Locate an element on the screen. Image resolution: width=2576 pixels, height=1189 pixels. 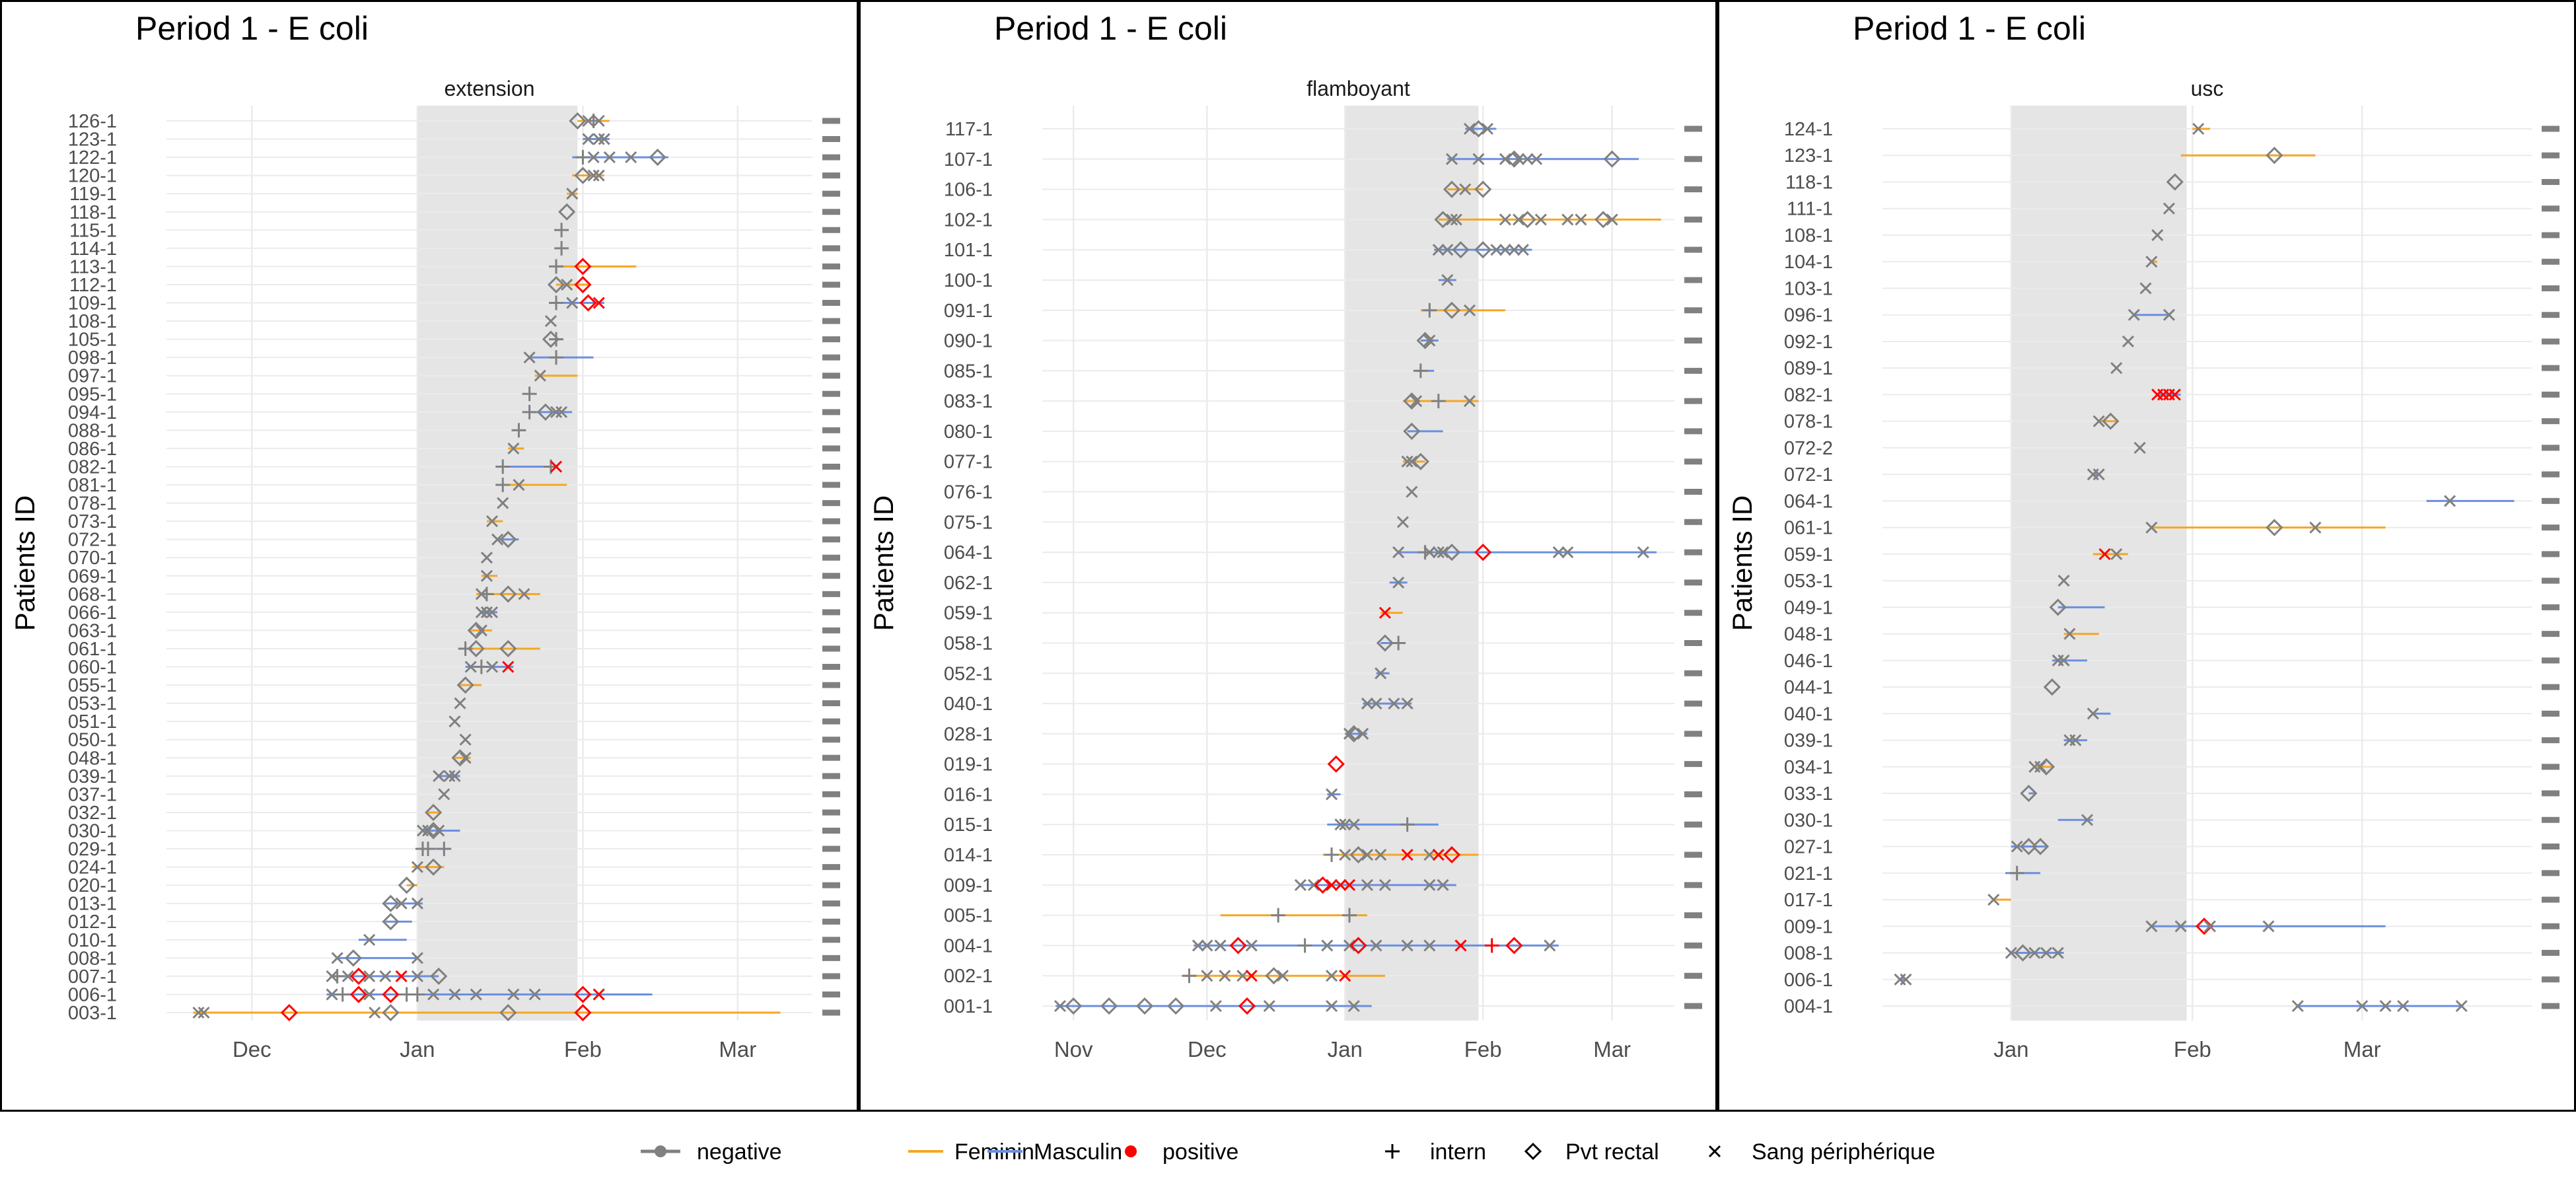
y-tick-label: 068-1 is located at coordinates (93, 594).